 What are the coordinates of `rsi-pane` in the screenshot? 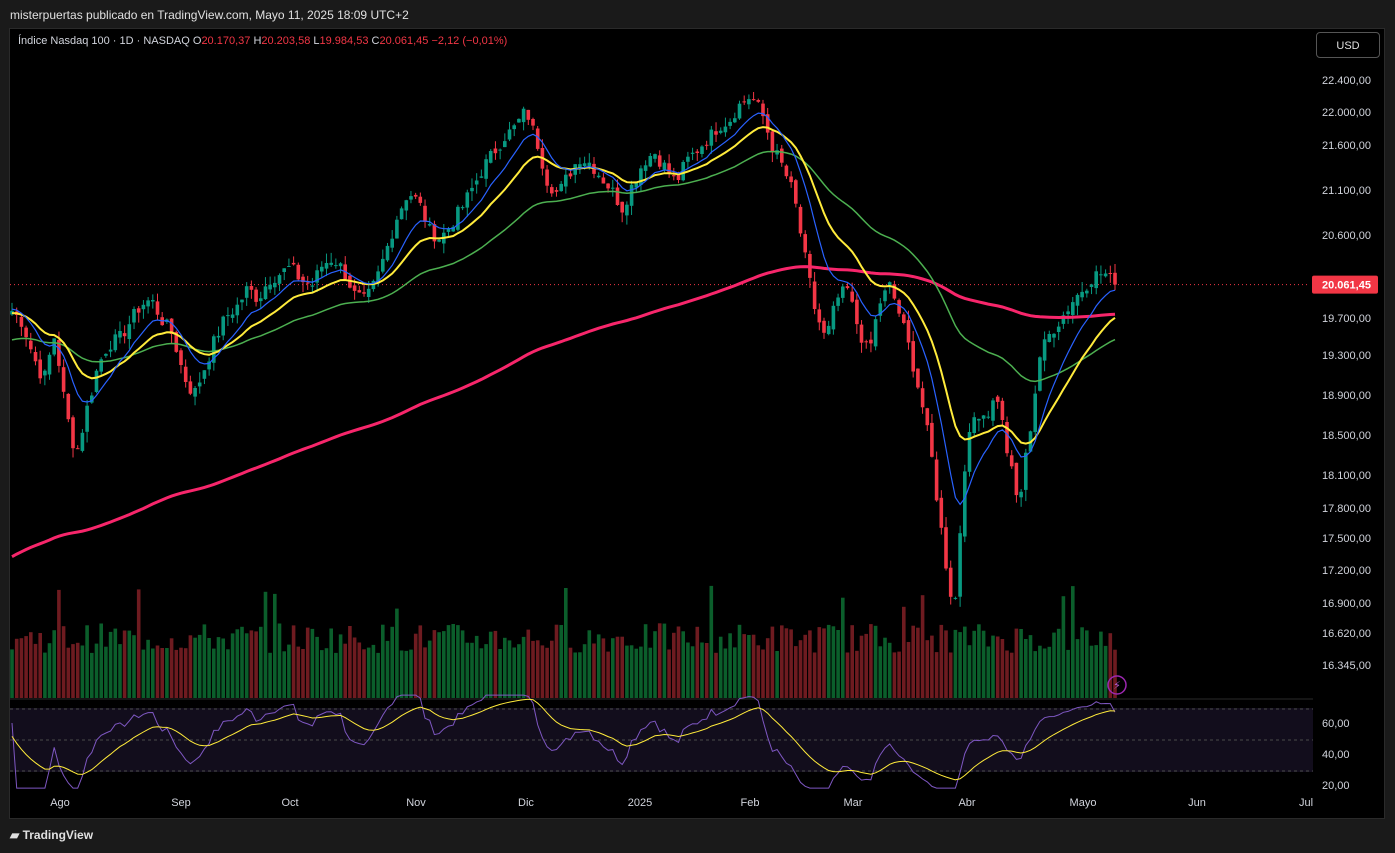 It's located at (661, 740).